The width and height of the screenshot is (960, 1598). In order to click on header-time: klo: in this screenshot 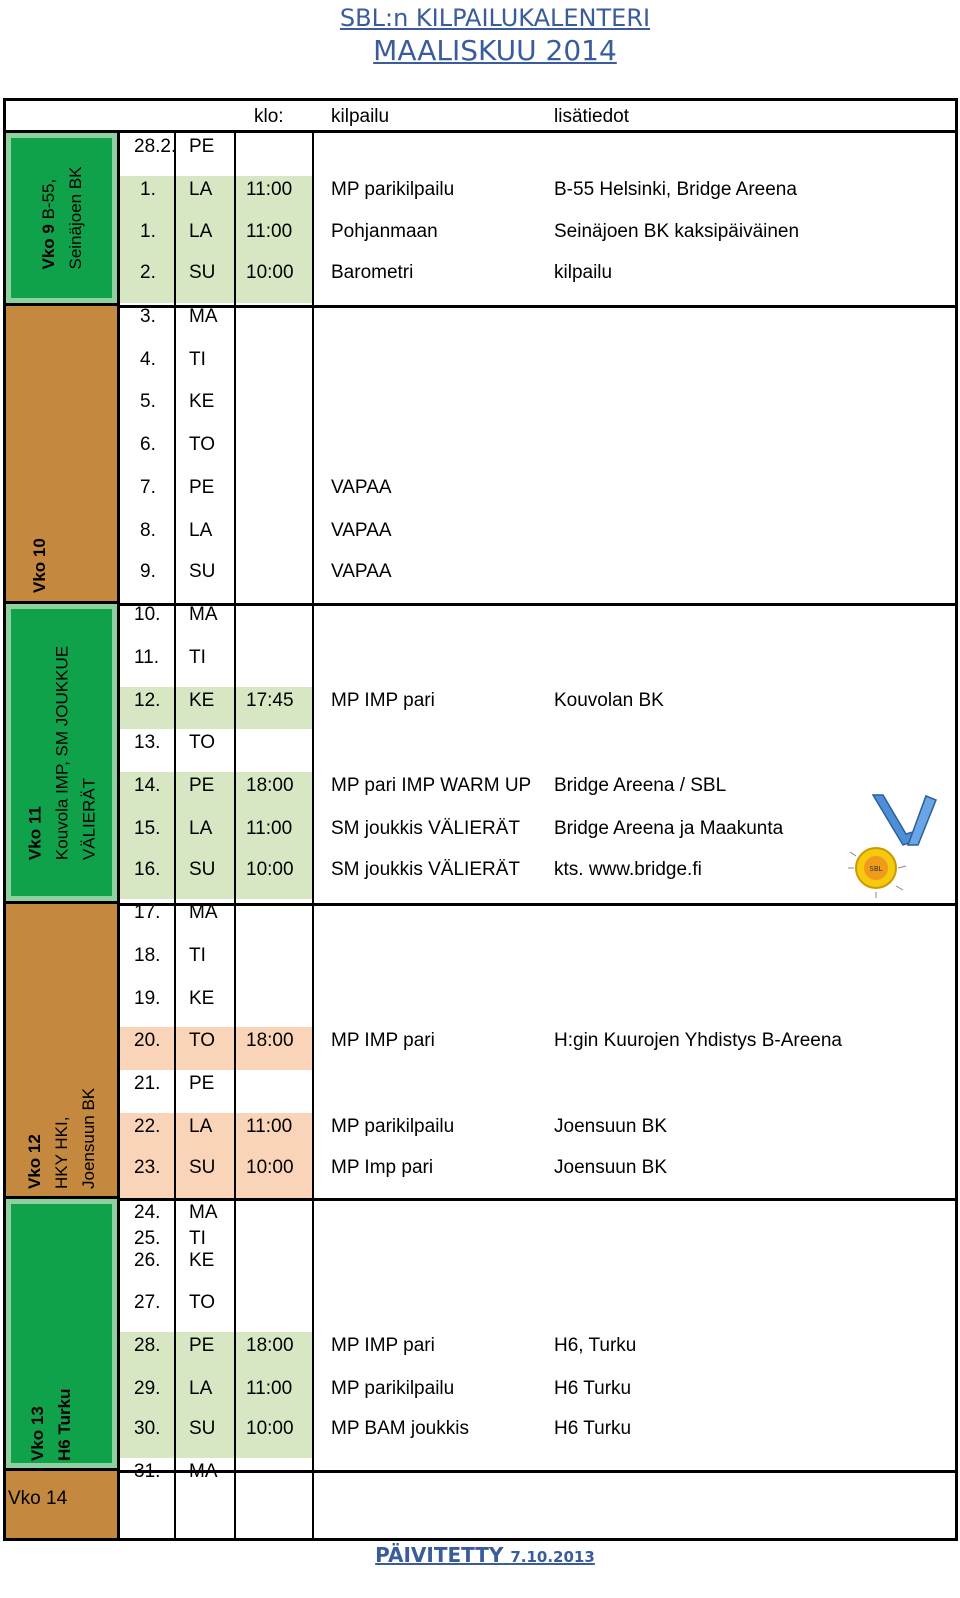, I will do `click(269, 116)`.